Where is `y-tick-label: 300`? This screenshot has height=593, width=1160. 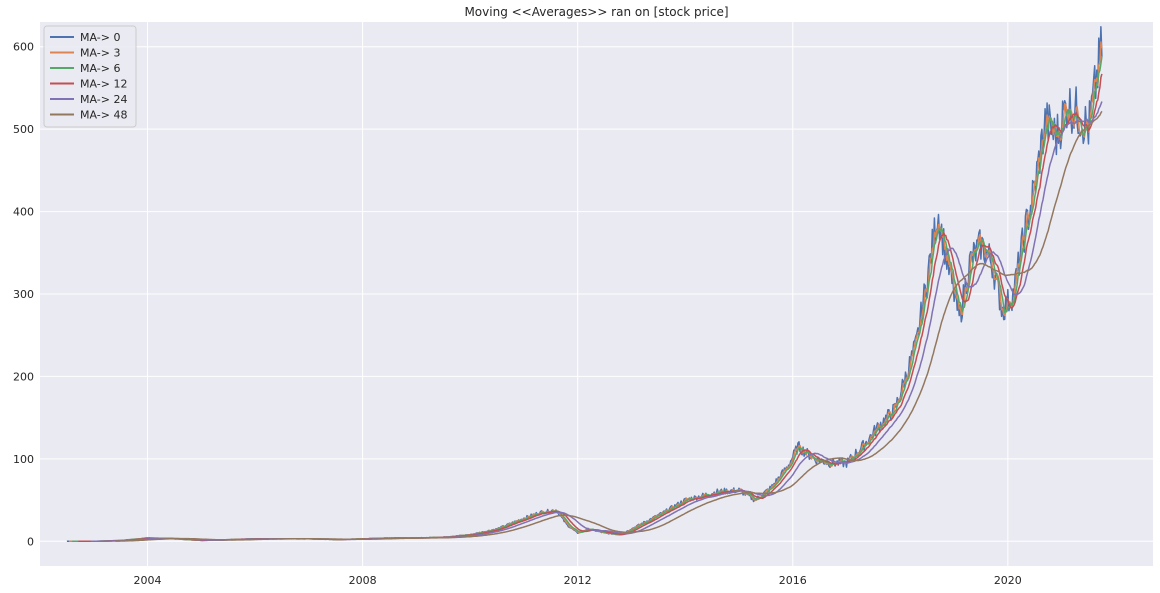 y-tick-label: 300 is located at coordinates (23, 294).